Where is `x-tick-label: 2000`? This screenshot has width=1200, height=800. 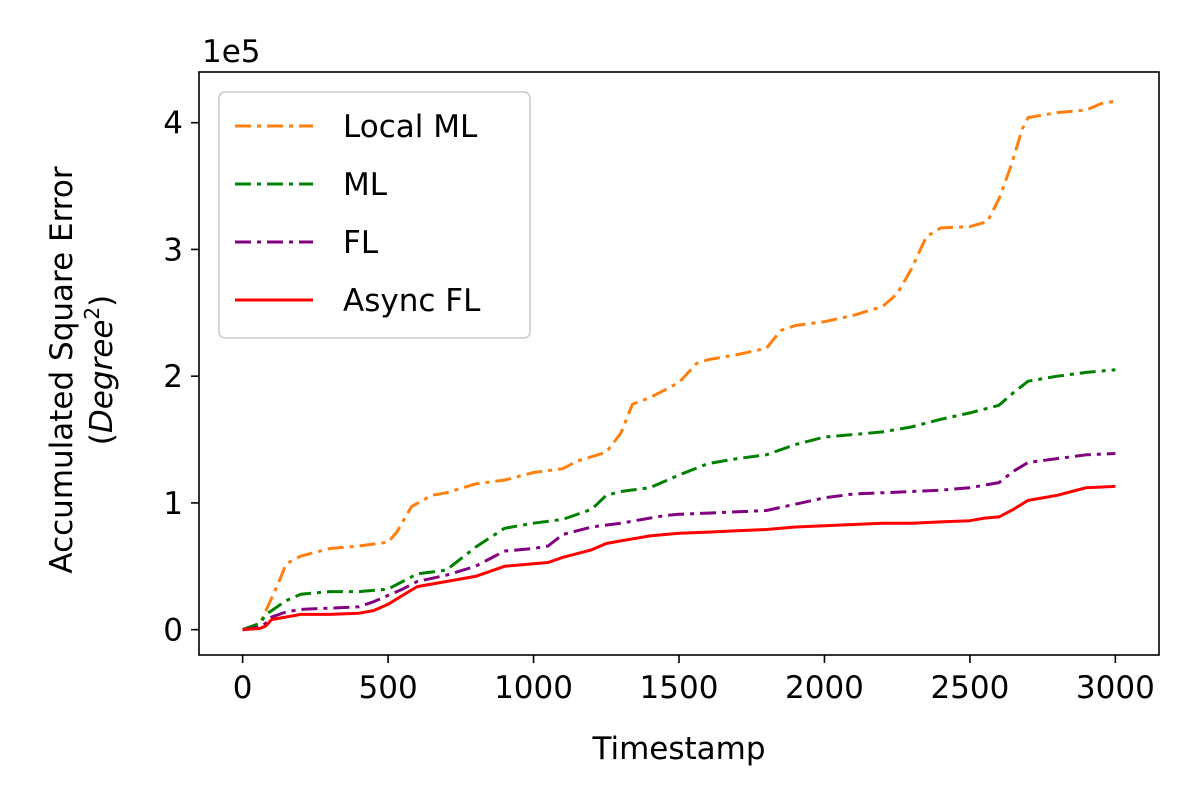 x-tick-label: 2000 is located at coordinates (824, 688).